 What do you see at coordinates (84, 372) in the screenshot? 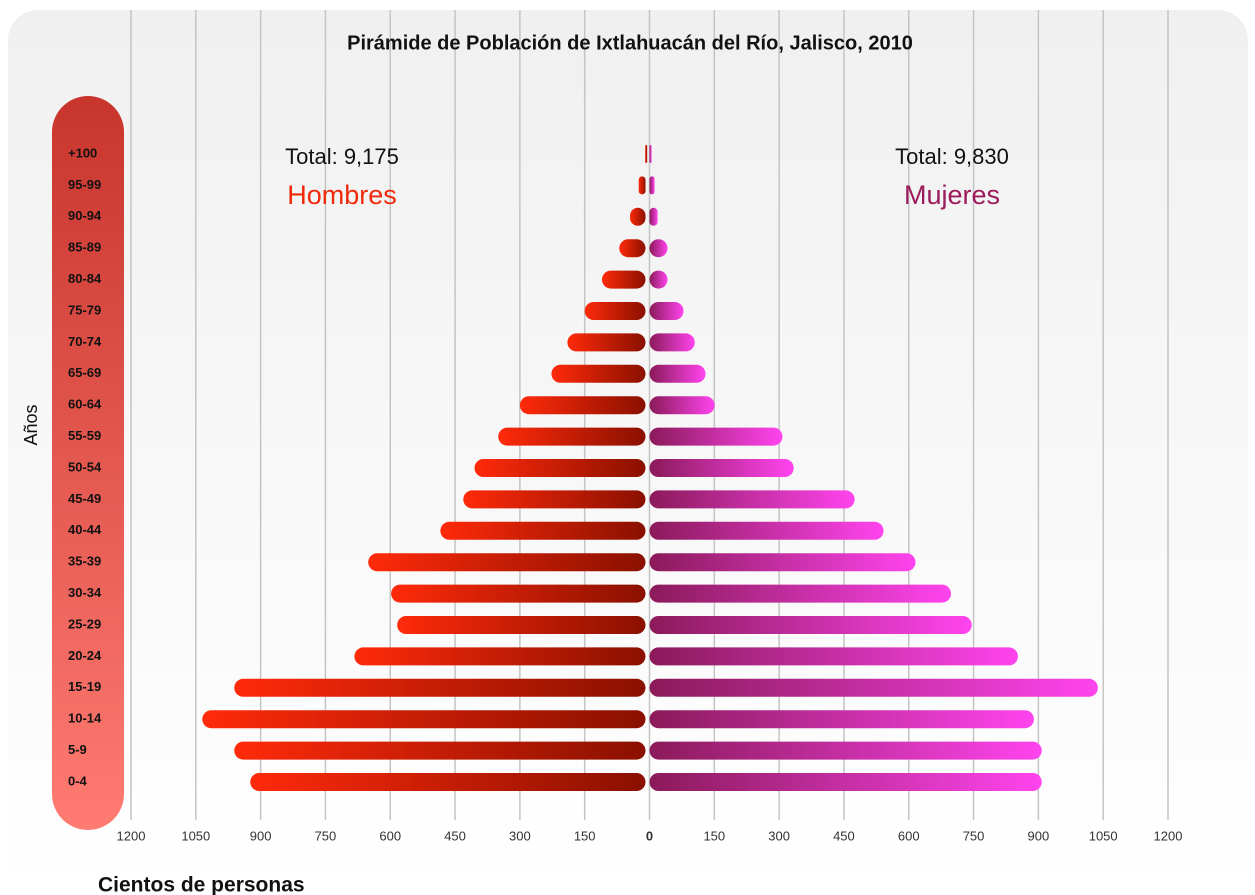
I see `category-label: 65-69` at bounding box center [84, 372].